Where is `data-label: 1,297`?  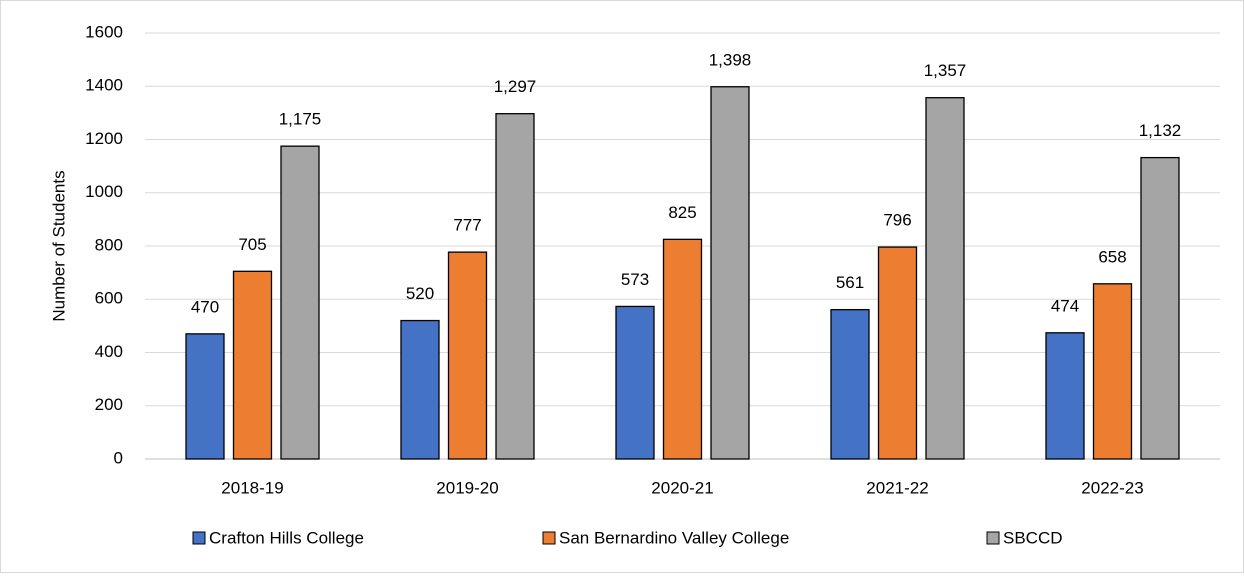 data-label: 1,297 is located at coordinates (515, 86).